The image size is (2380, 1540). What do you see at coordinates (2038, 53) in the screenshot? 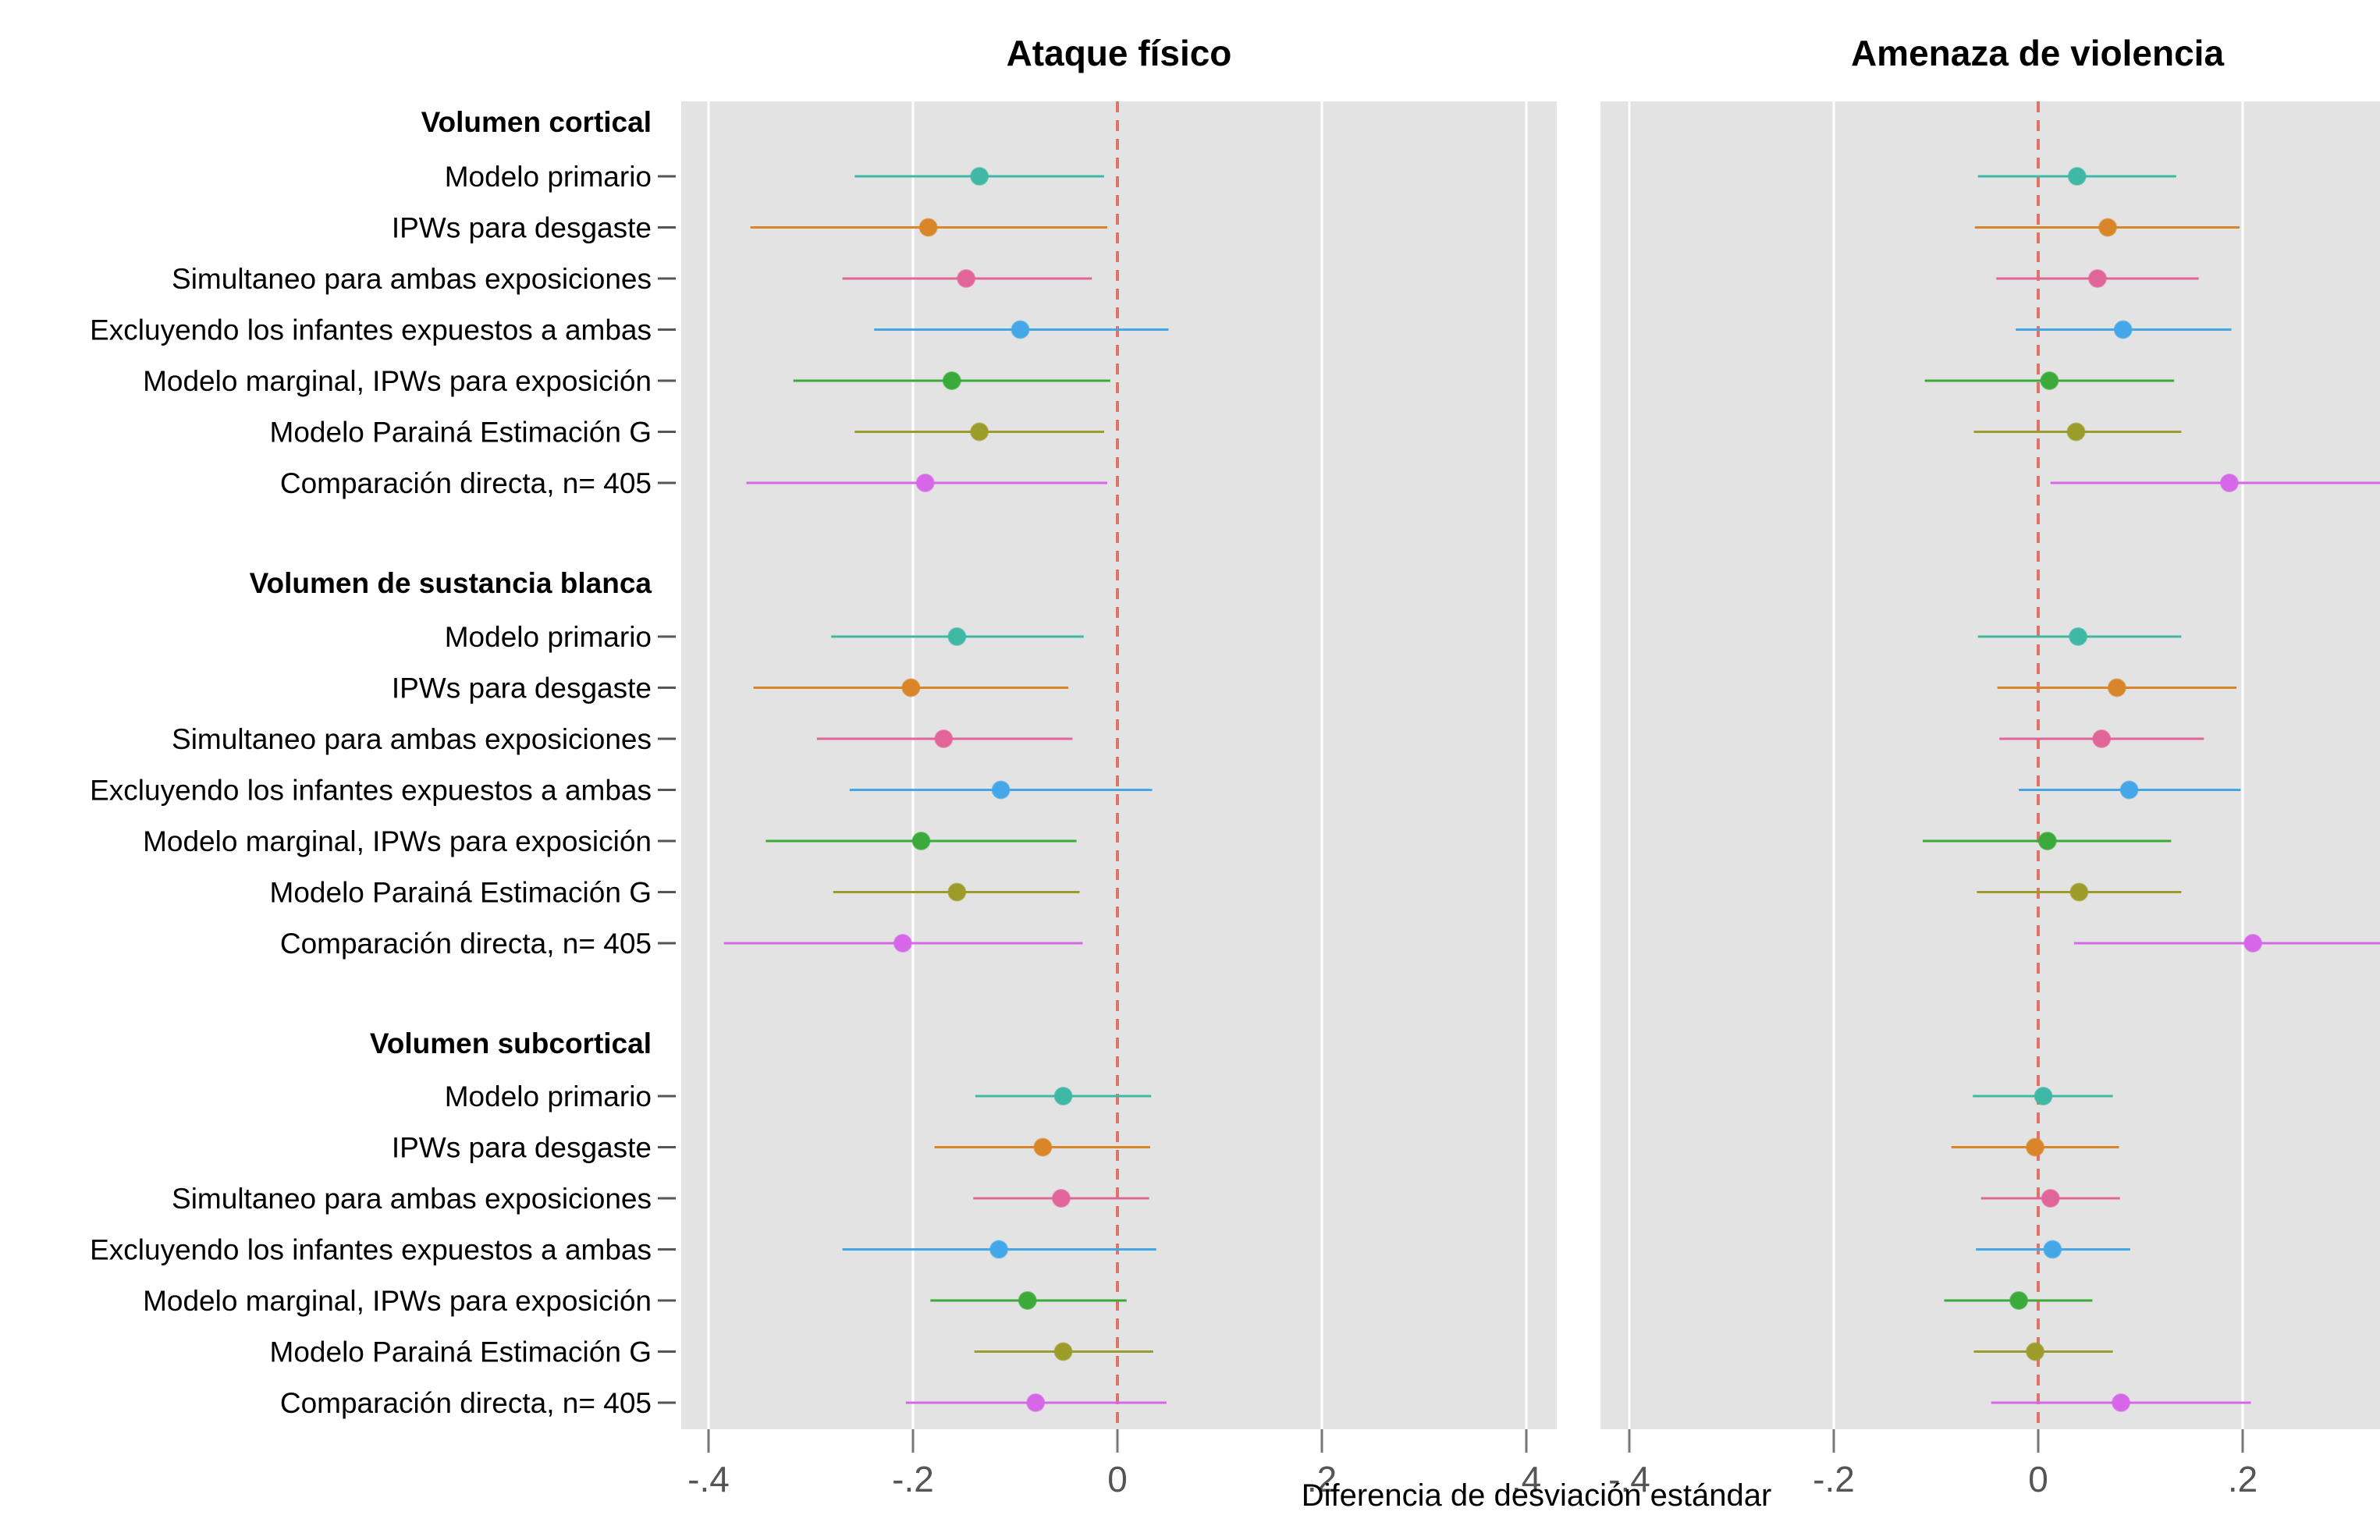
I see `panel-title: Amenaza de violencia` at bounding box center [2038, 53].